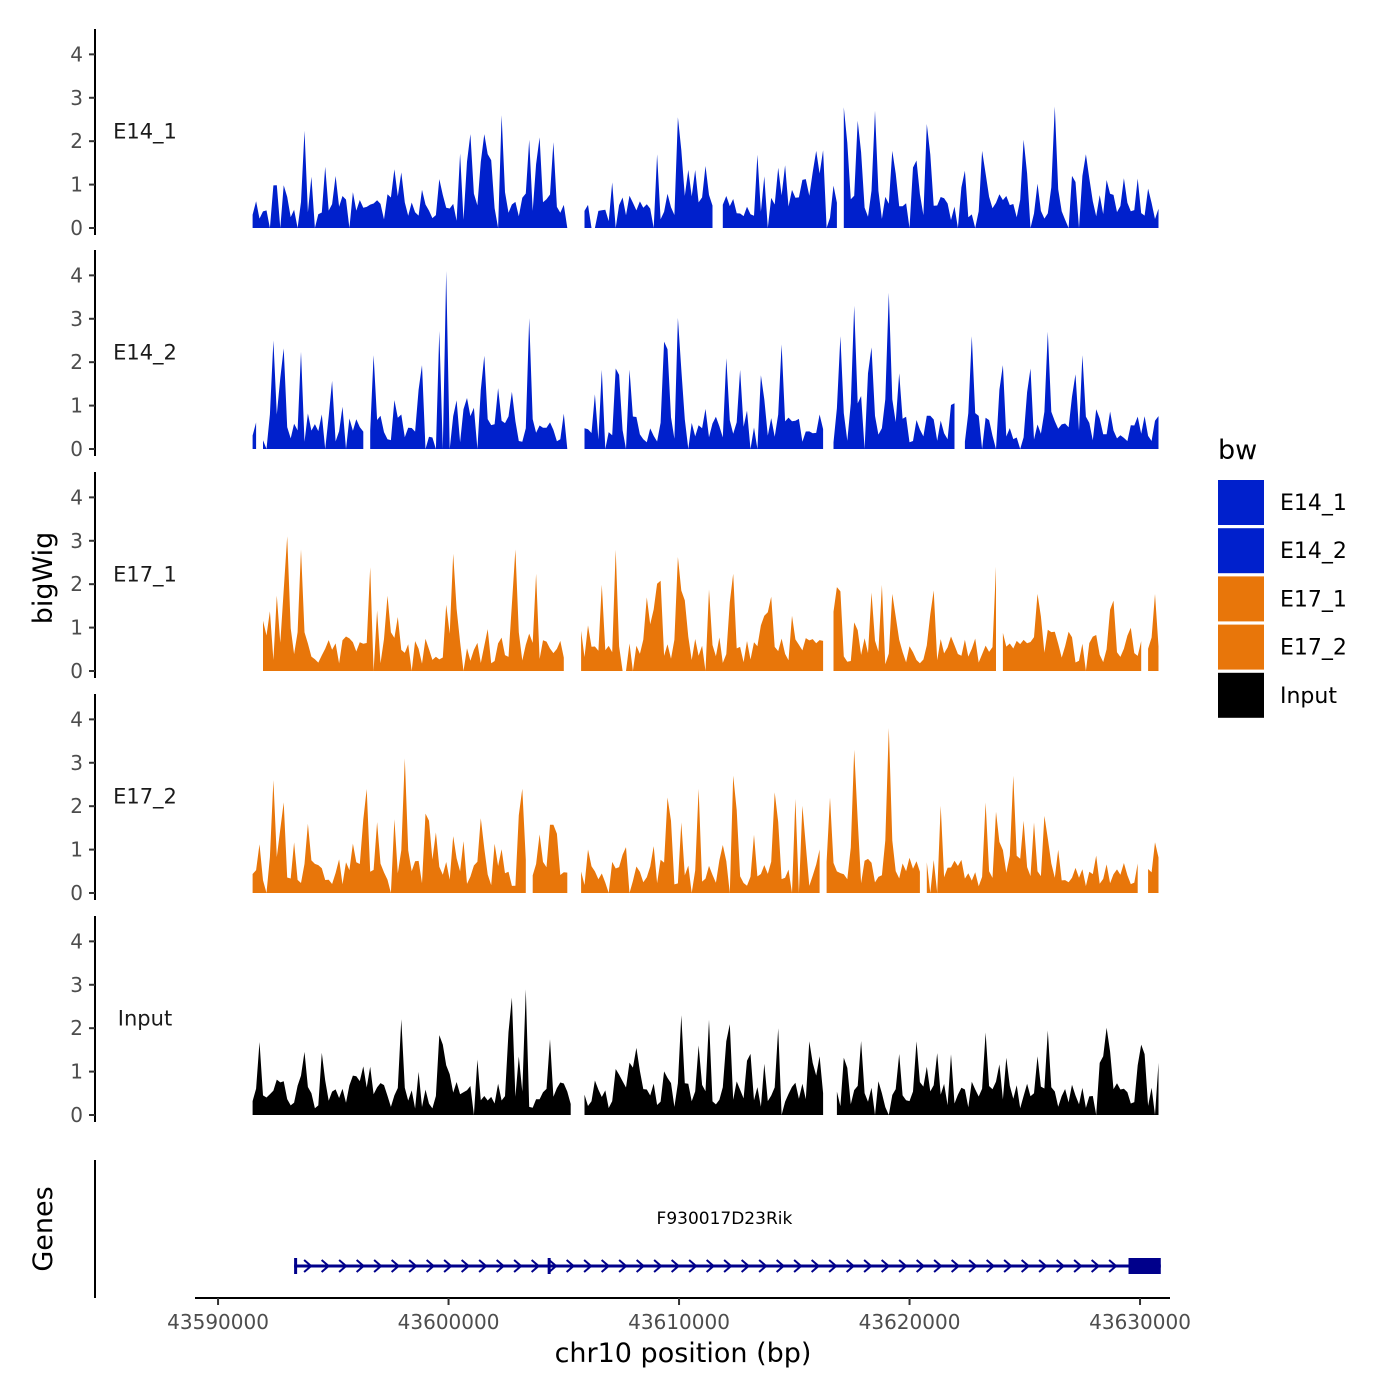 The width and height of the screenshot is (1400, 1400). Describe the element at coordinates (1313, 599) in the screenshot. I see `legend-label: E17_1` at that location.